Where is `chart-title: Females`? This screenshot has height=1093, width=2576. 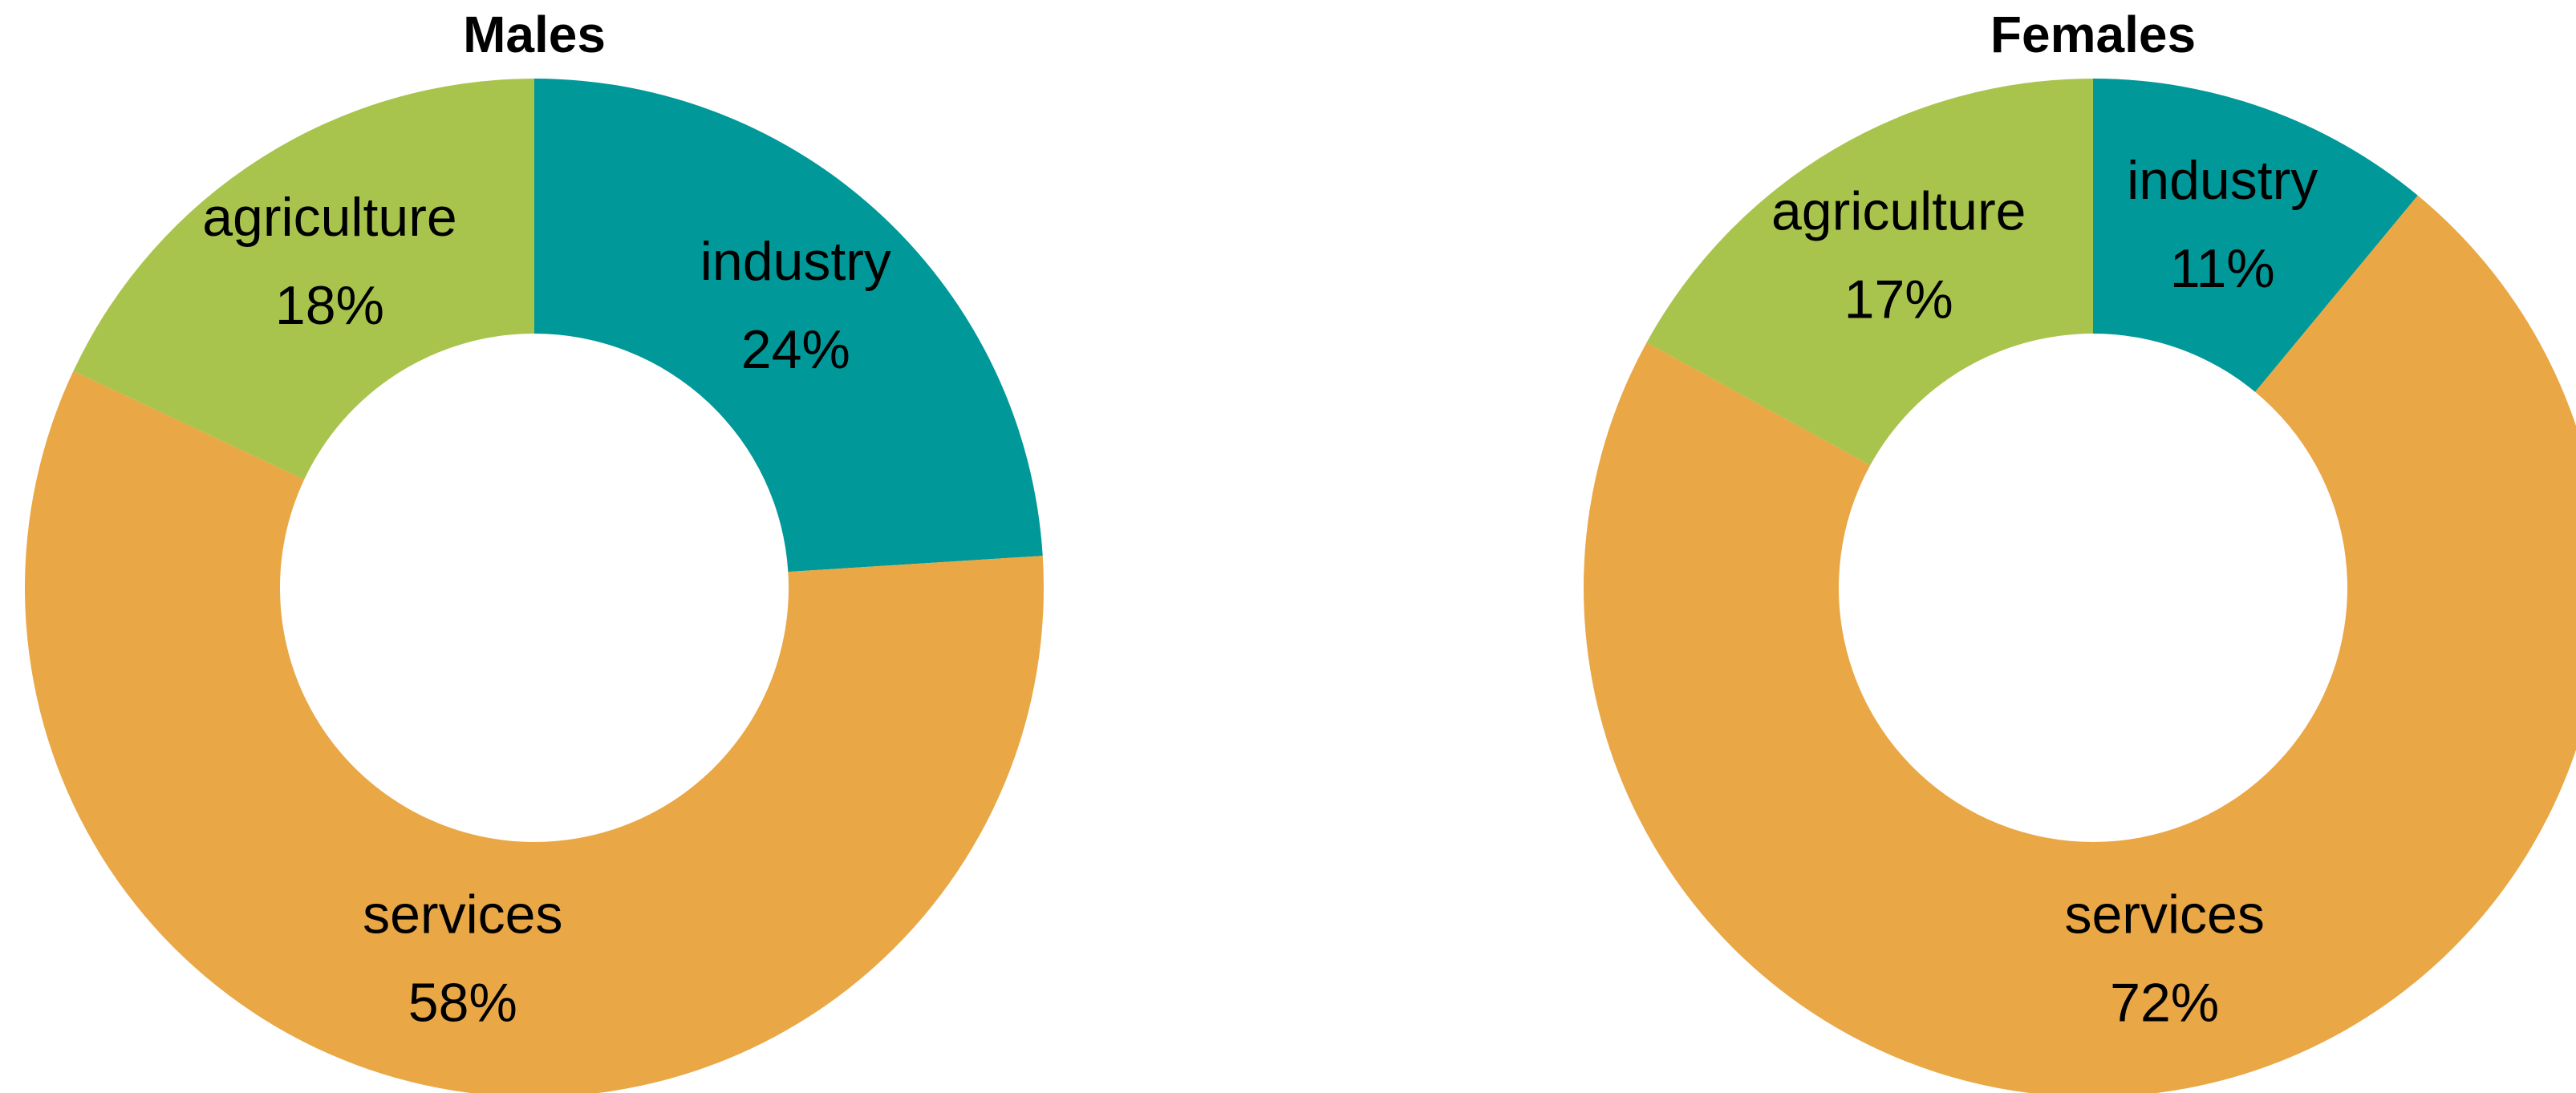 chart-title: Females is located at coordinates (2093, 34).